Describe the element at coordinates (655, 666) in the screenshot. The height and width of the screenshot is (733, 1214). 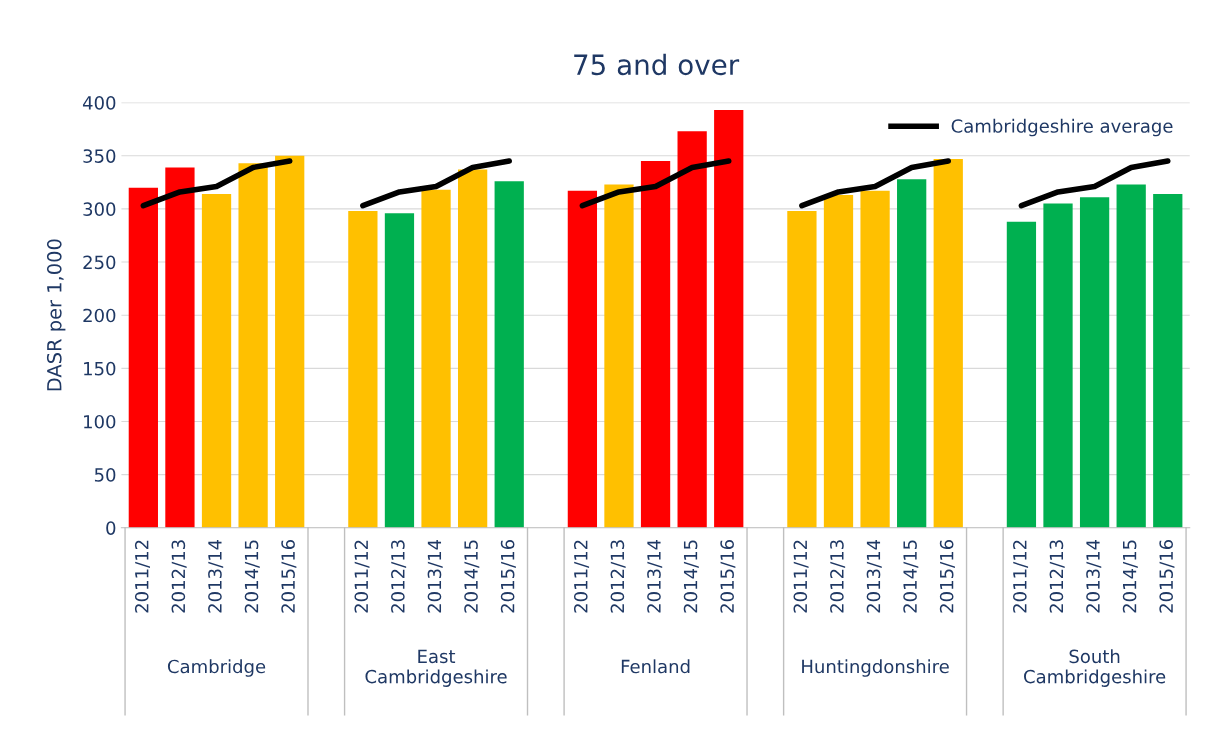
I see `text: Fenland` at that location.